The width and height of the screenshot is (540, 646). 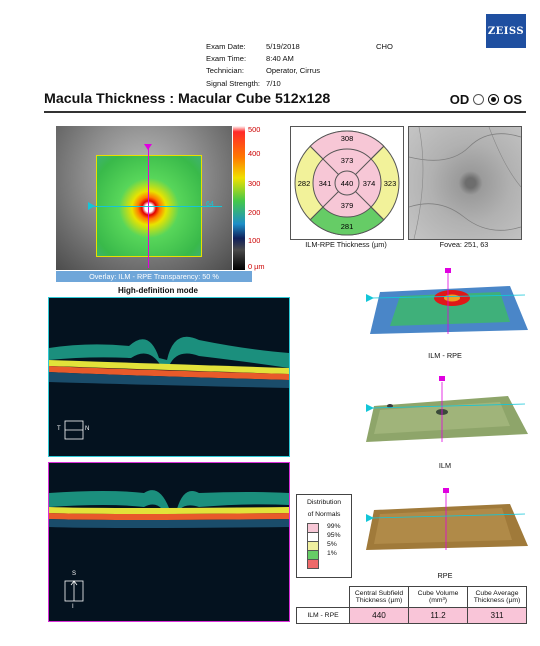 I want to click on exam-date-value: 5/19/2018, so click(x=283, y=46).